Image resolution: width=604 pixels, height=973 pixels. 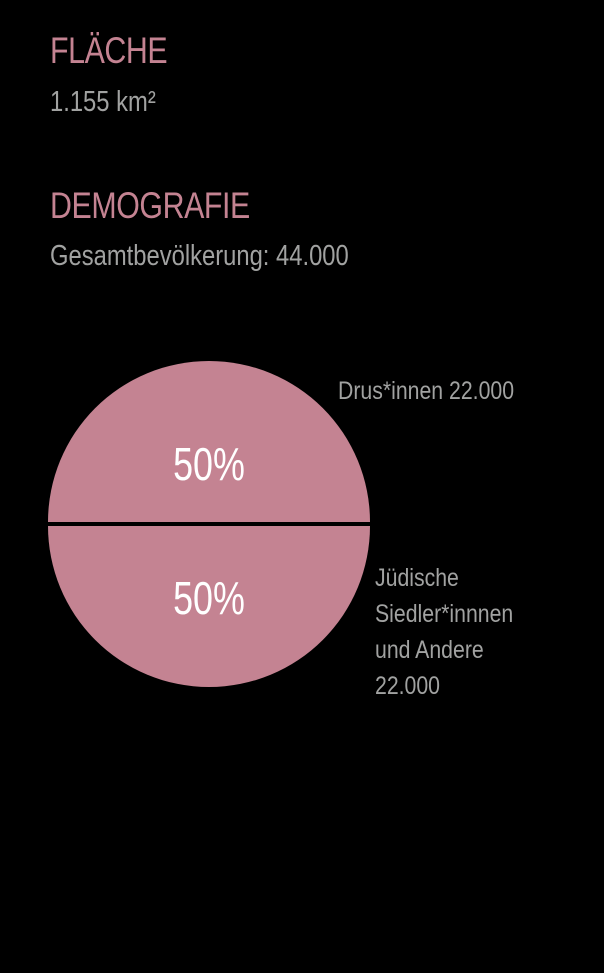 What do you see at coordinates (426, 391) in the screenshot?
I see `legend-druze: Drus*innen 22.000` at bounding box center [426, 391].